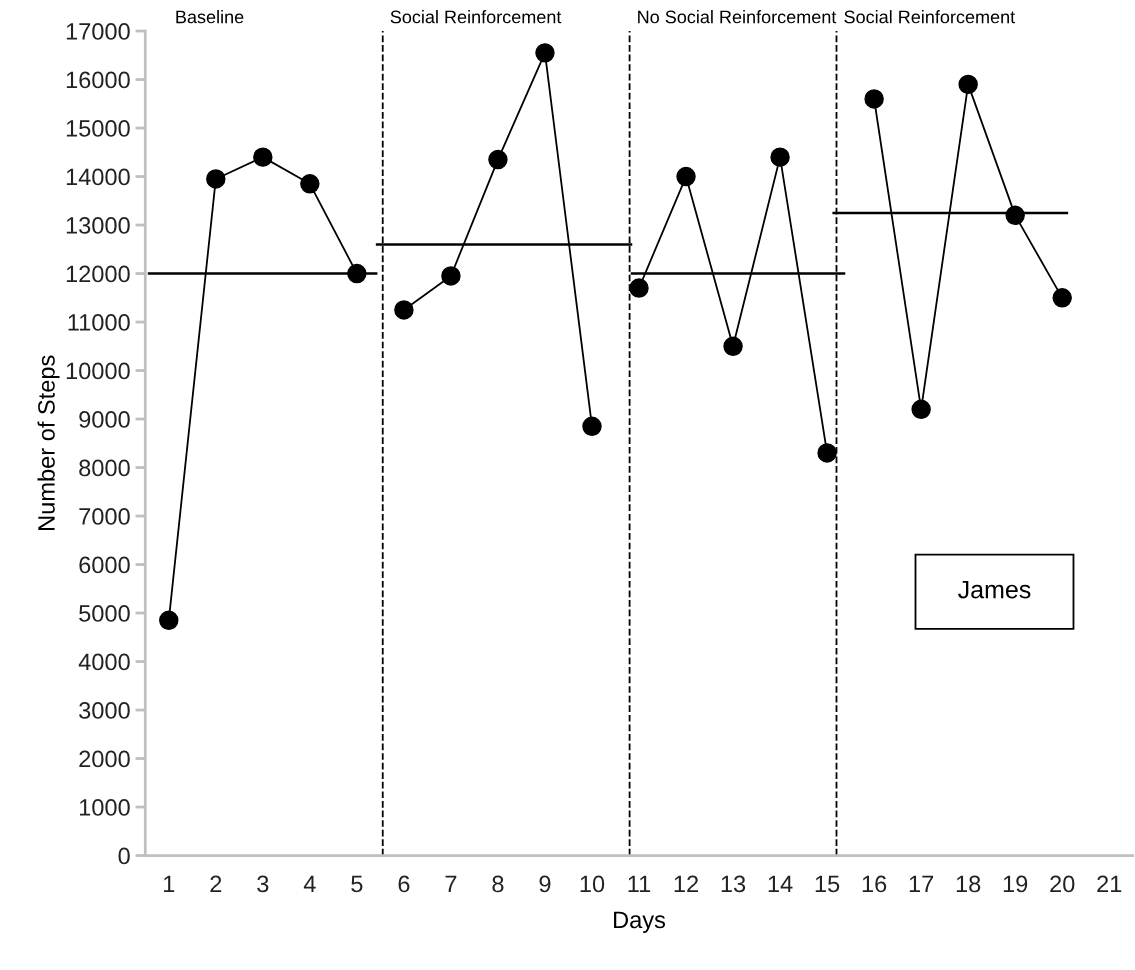 Image resolution: width=1135 pixels, height=970 pixels. I want to click on x-tick-label: 10, so click(592, 884).